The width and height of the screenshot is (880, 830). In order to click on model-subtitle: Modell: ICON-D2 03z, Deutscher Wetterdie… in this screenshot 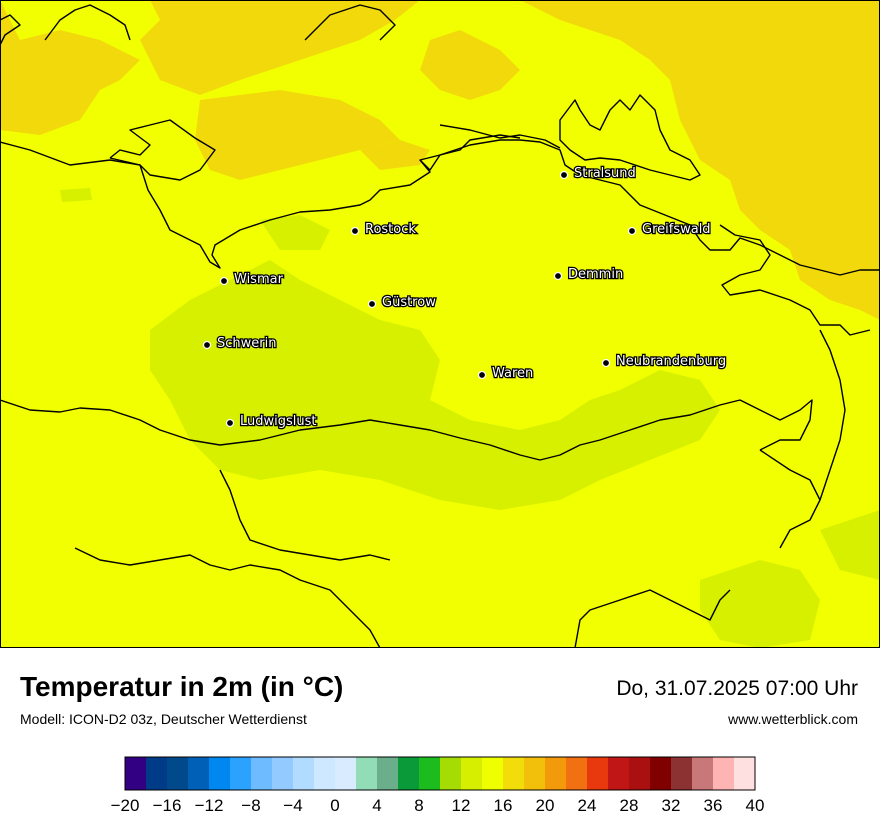, I will do `click(163, 719)`.